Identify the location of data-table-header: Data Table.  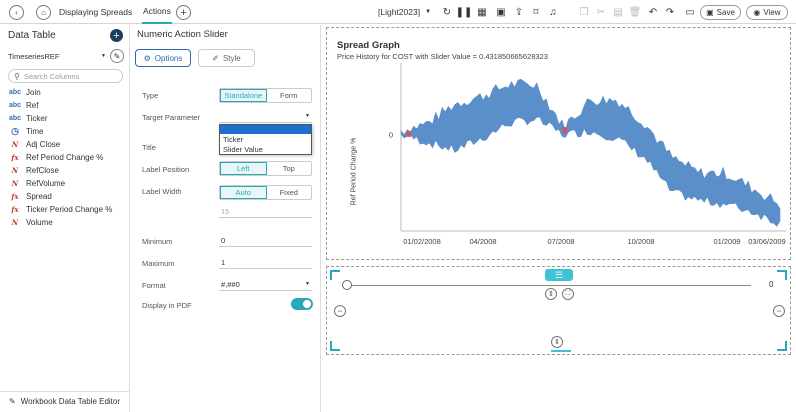
(32, 35).